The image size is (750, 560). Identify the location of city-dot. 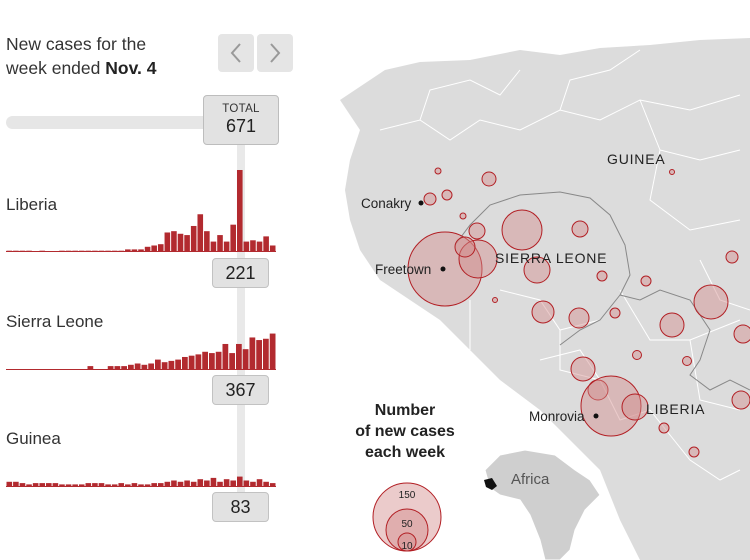
(596, 416).